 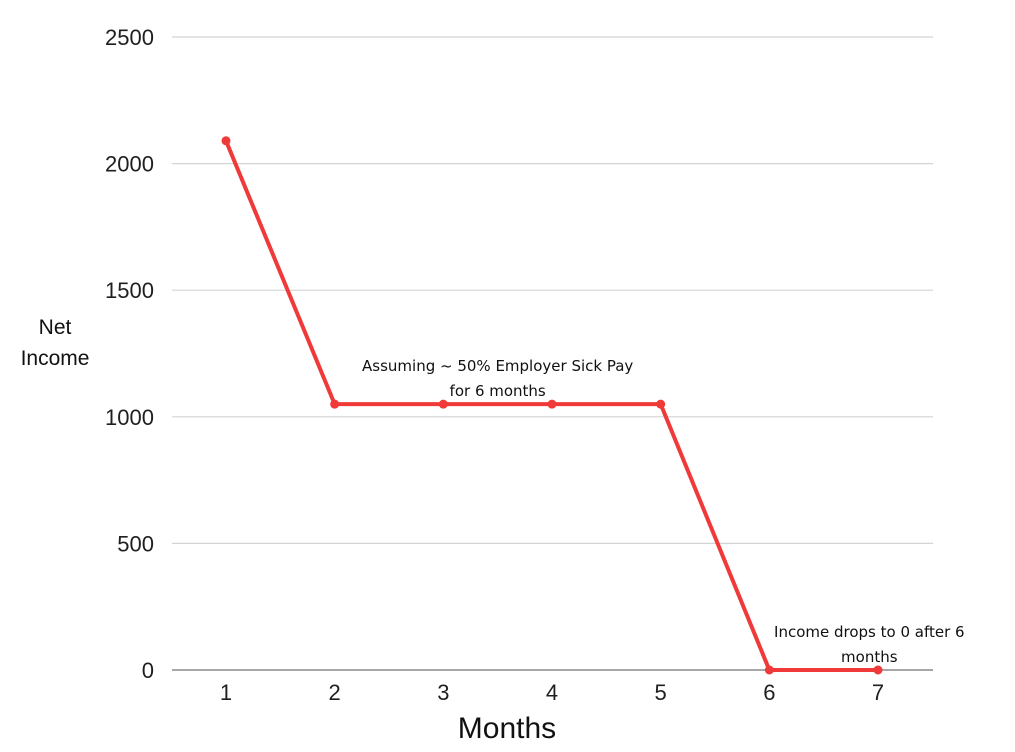 What do you see at coordinates (335, 692) in the screenshot?
I see `x-tick-label: 2` at bounding box center [335, 692].